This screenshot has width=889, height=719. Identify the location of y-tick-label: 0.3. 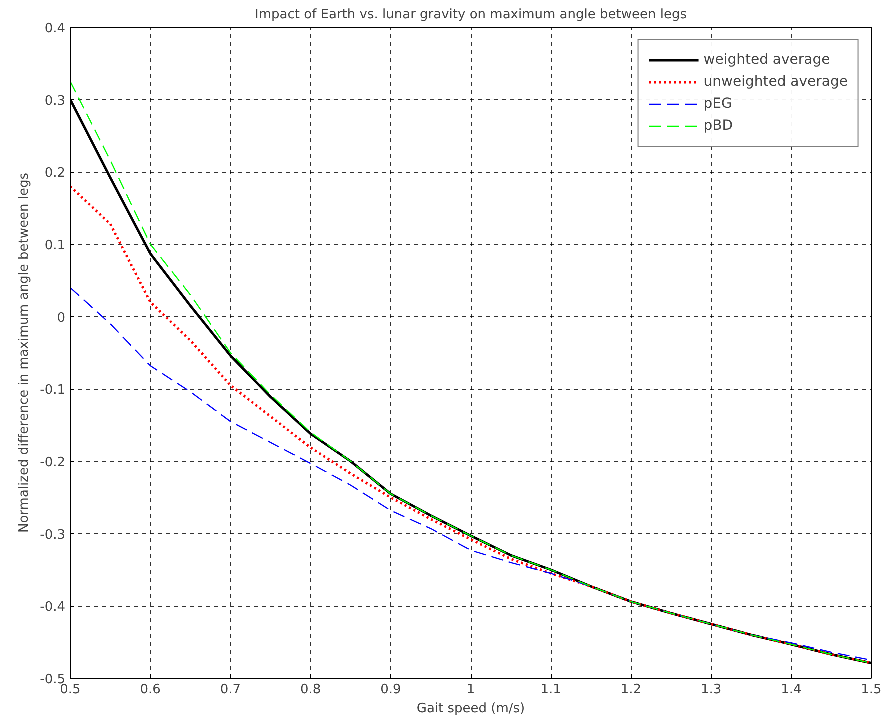
(55, 101).